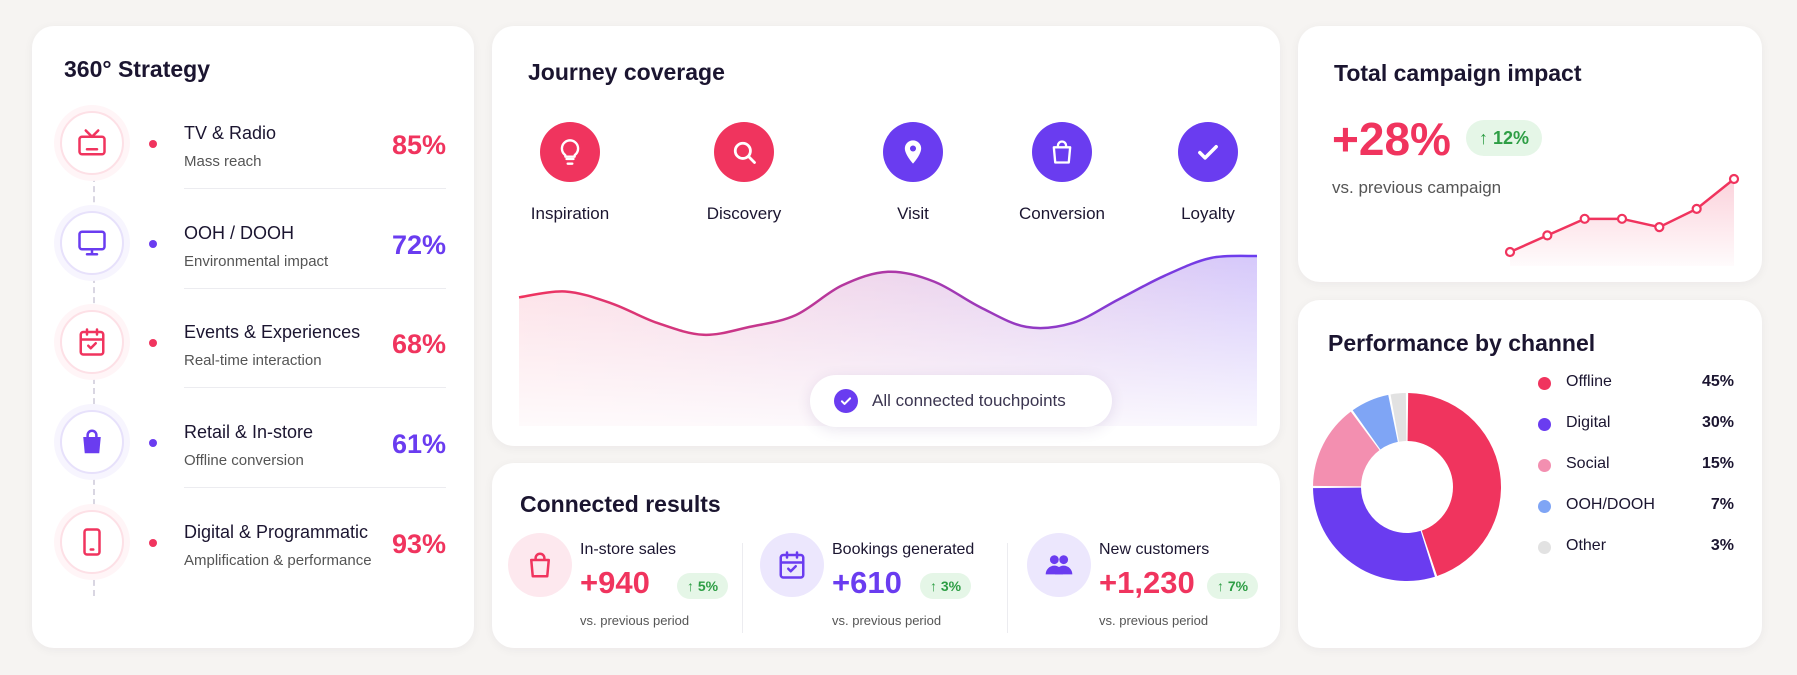  I want to click on monitor-icon, so click(92, 243).